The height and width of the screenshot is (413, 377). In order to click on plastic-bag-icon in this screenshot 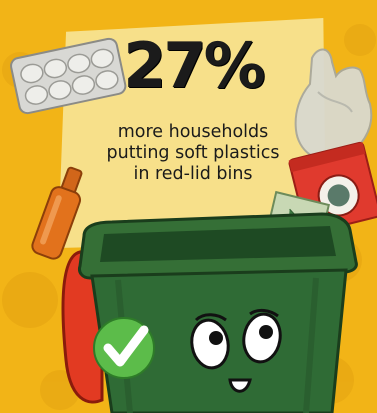, I will do `click(333, 104)`.